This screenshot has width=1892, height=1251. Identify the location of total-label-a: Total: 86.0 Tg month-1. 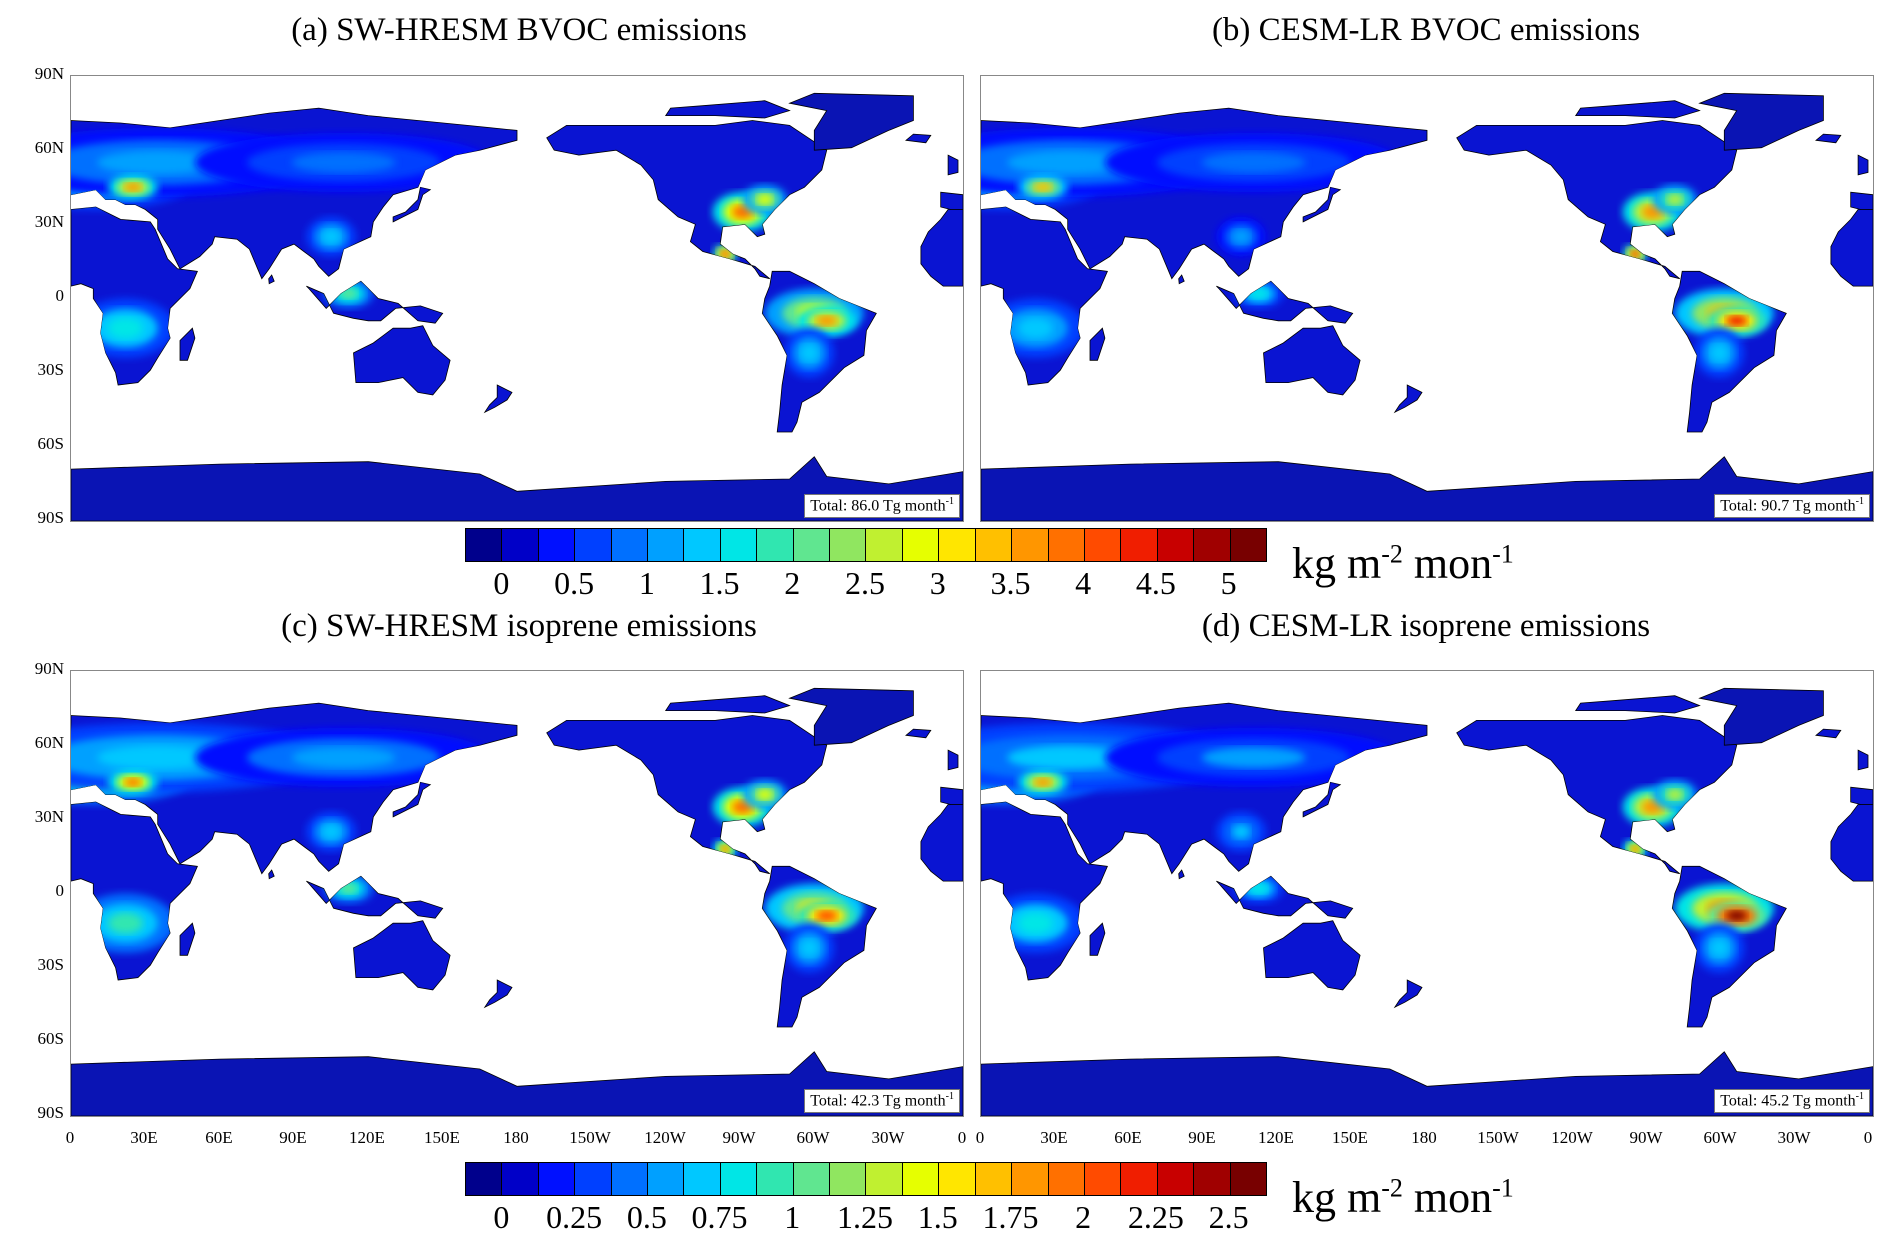
(882, 505).